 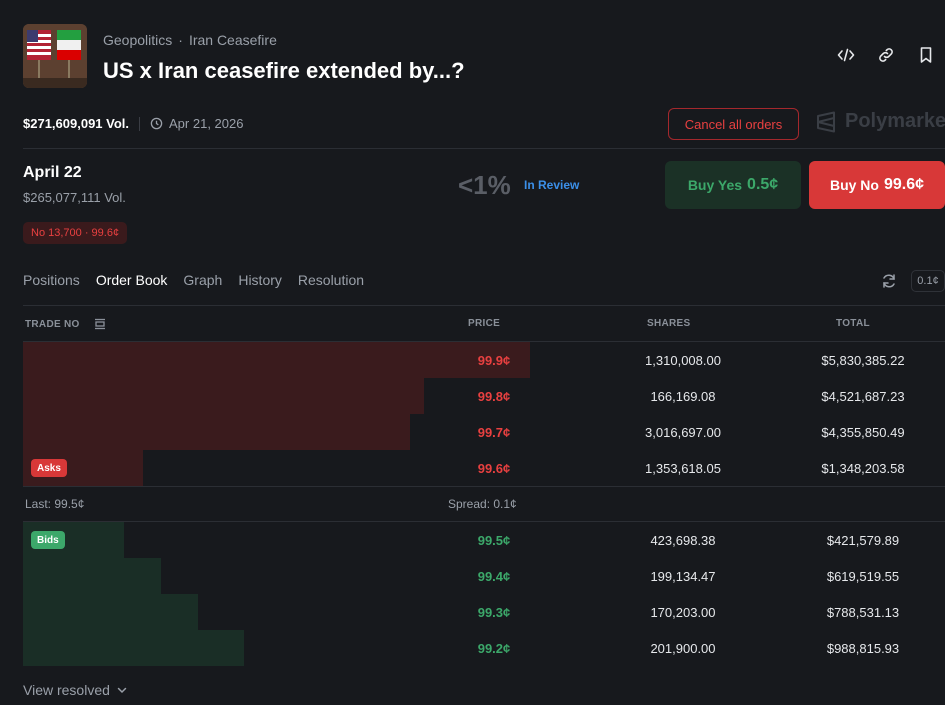 I want to click on tab-resolution: Resolution, so click(x=331, y=280).